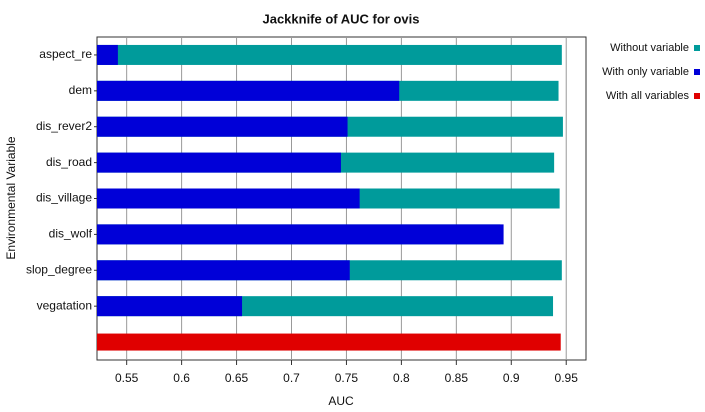 The width and height of the screenshot is (705, 412). What do you see at coordinates (645, 72) in the screenshot?
I see `legend-label: With only variable` at bounding box center [645, 72].